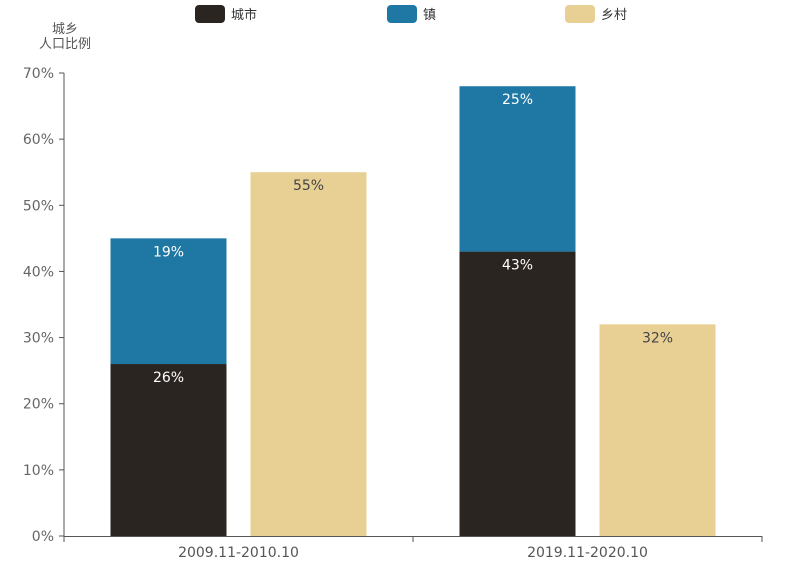  I want to click on y-tick-label: 70%, so click(38, 74).